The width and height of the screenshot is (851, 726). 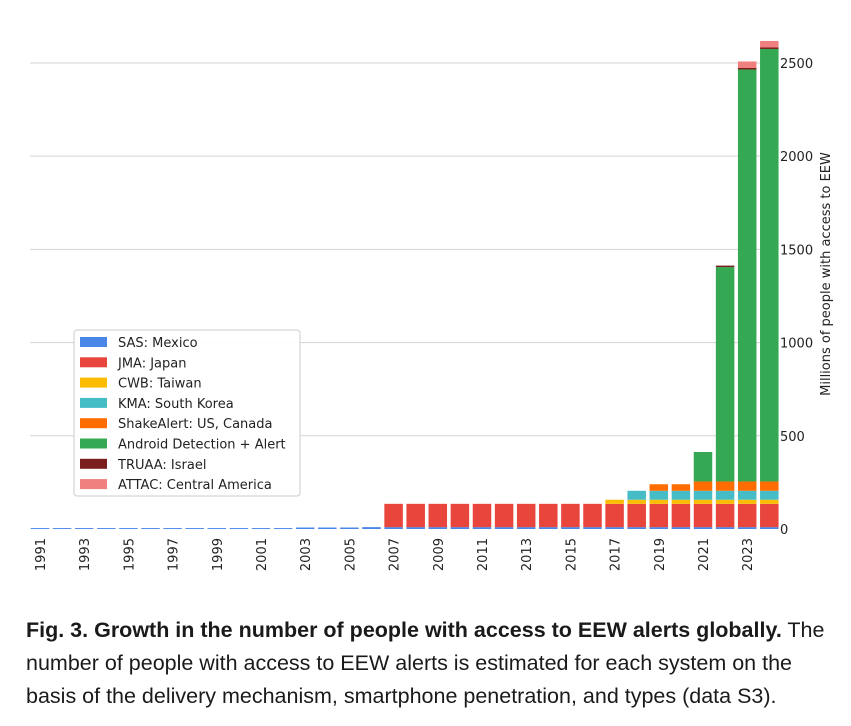 I want to click on bar-2009-jma, so click(x=438, y=515).